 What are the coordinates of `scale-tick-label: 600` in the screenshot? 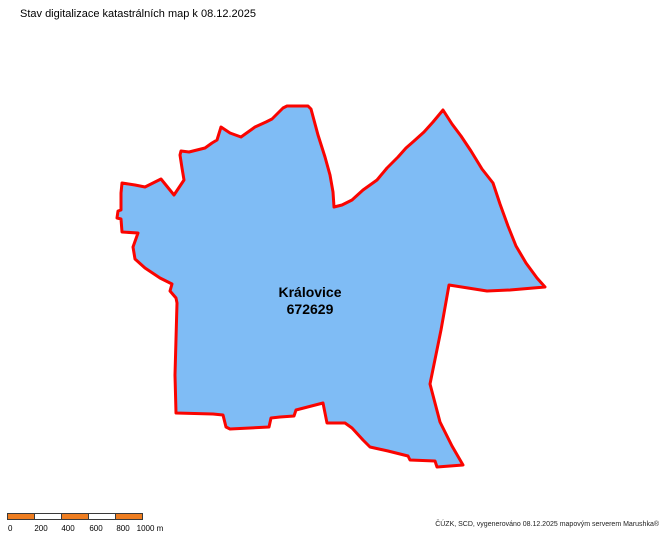 It's located at (96, 528).